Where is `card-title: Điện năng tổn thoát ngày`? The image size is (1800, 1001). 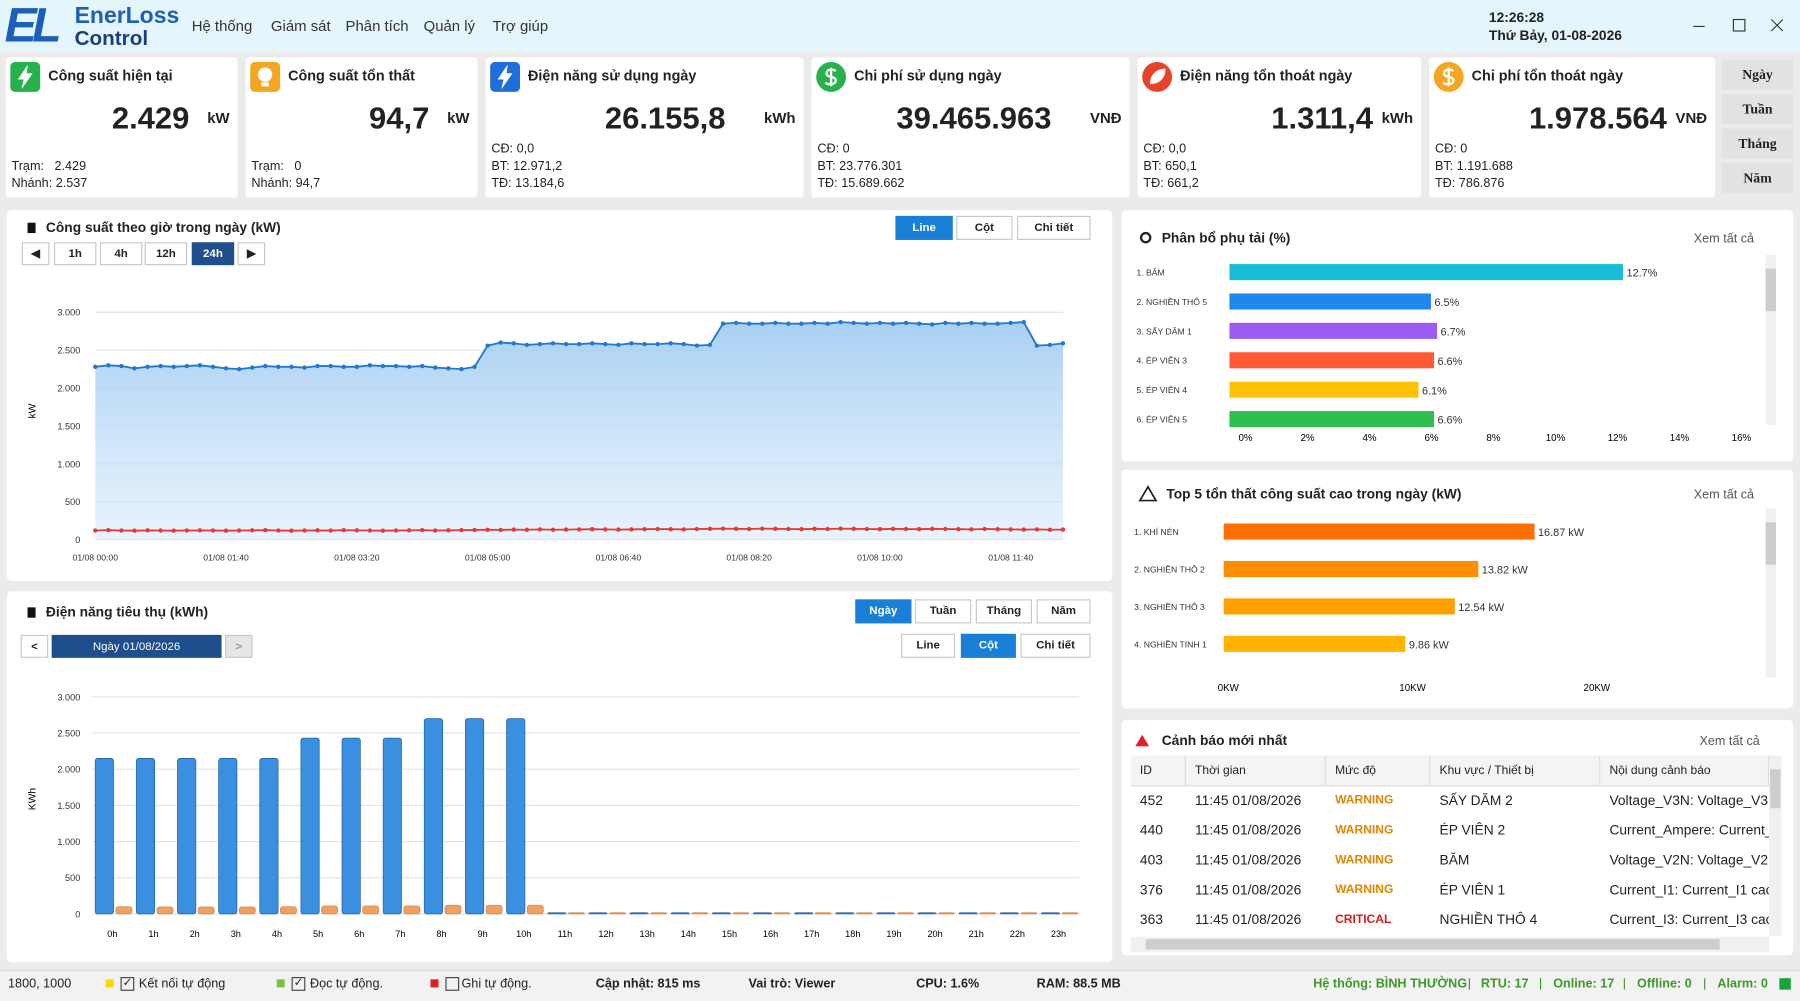
card-title: Điện năng tổn thoát ngày is located at coordinates (1266, 75).